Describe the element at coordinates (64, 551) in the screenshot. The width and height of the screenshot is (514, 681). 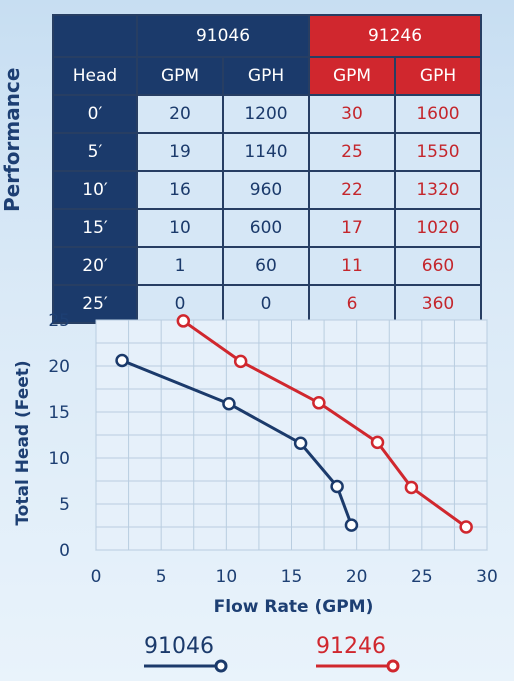
I see `y-tick-label: 0` at that location.